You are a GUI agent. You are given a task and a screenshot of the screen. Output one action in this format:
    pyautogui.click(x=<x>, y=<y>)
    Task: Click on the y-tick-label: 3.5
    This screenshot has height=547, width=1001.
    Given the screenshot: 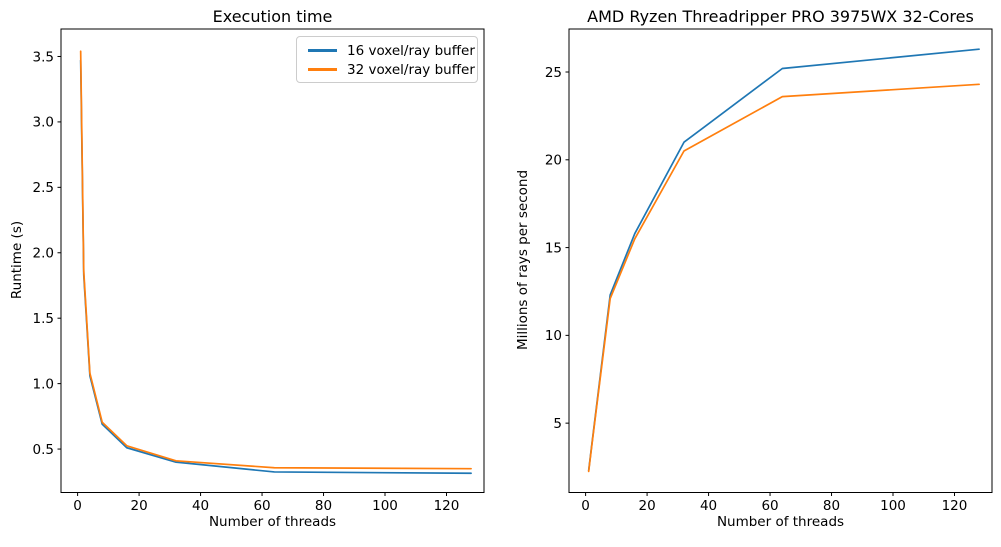 What is the action you would take?
    pyautogui.click(x=43, y=57)
    